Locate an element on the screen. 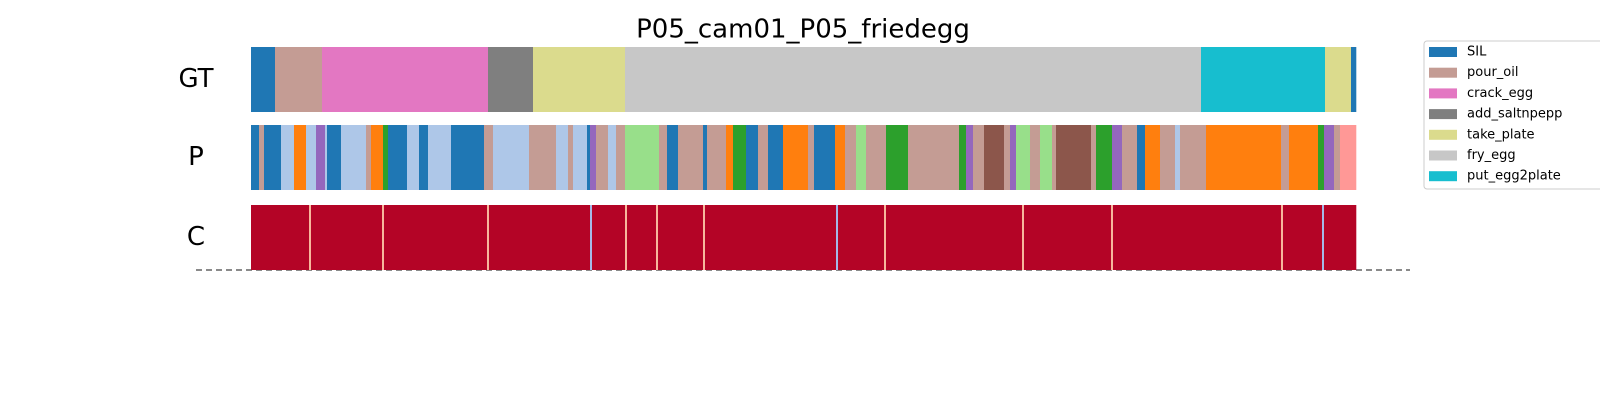  row-label: C is located at coordinates (196, 237).